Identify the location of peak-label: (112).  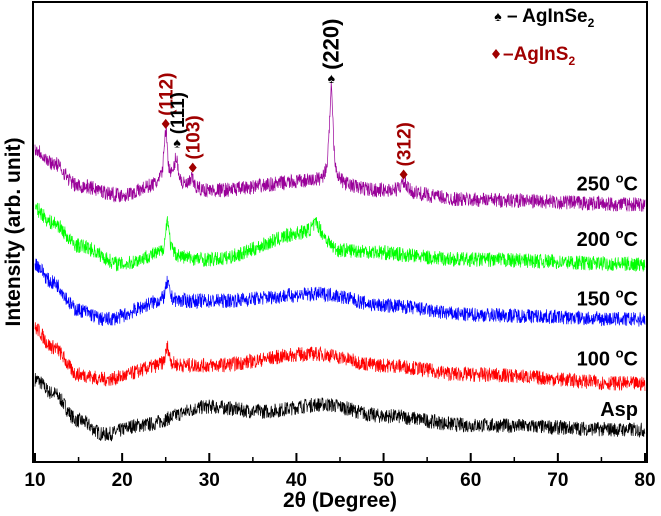
(167, 94).